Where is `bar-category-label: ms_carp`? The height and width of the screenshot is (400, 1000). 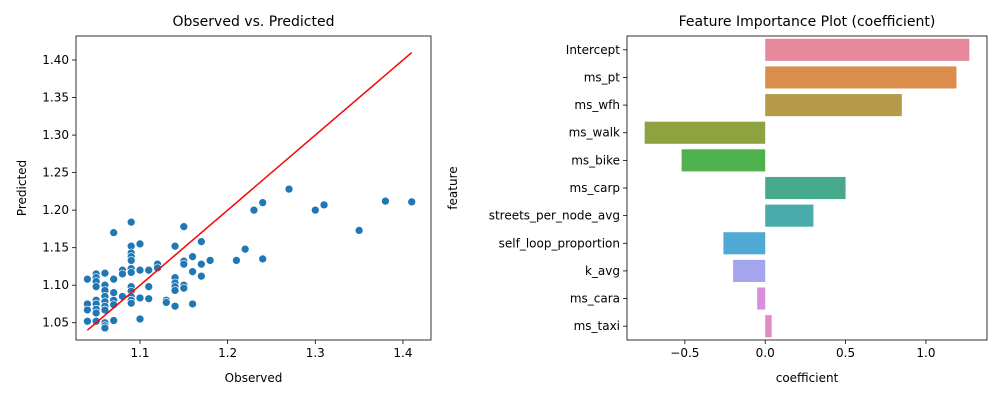 bar-category-label: ms_carp is located at coordinates (595, 188).